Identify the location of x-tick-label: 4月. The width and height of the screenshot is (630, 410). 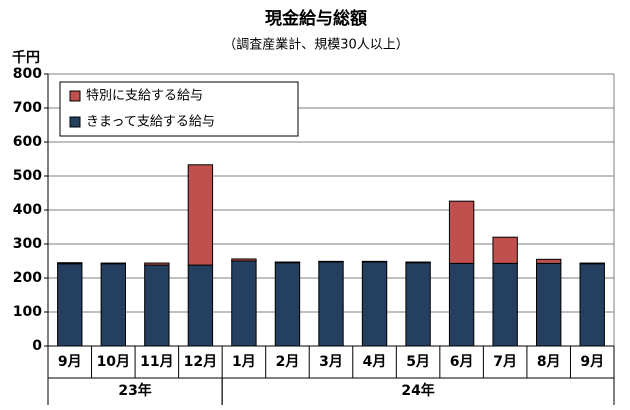
(375, 362).